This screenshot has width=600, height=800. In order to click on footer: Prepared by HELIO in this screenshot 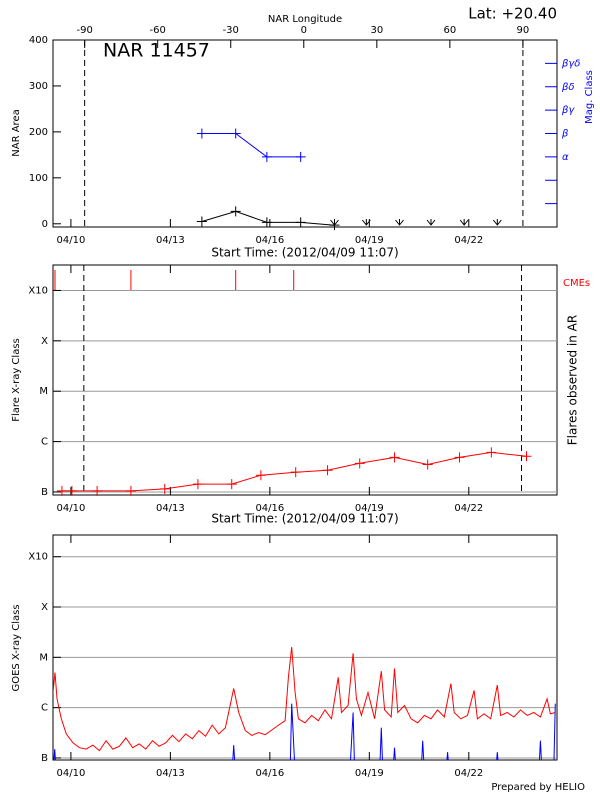, I will do `click(538, 787)`.